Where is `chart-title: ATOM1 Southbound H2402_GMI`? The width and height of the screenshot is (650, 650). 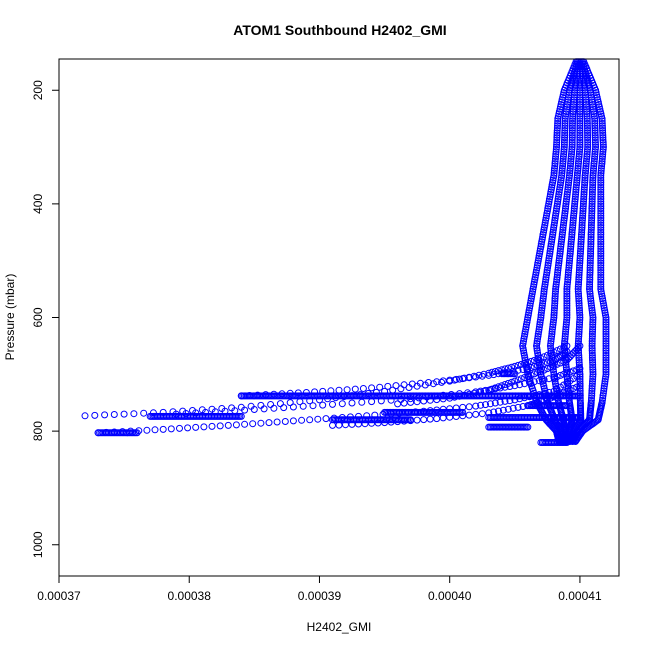
chart-title: ATOM1 Southbound H2402_GMI is located at coordinates (339, 30).